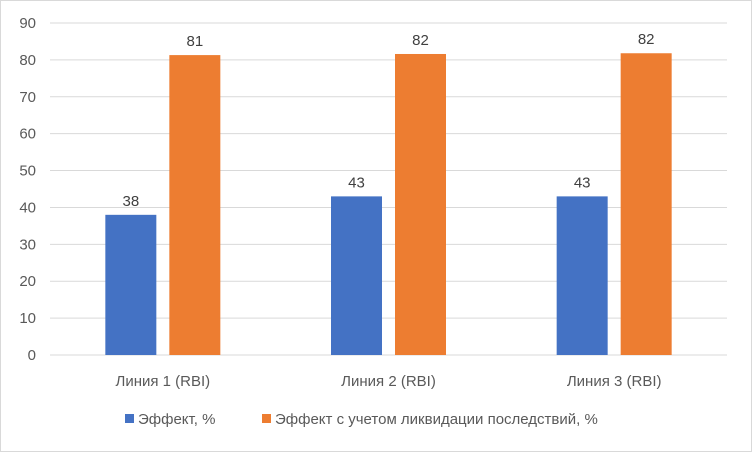 This screenshot has height=452, width=752. What do you see at coordinates (27, 318) in the screenshot?
I see `y-tick-label: 10` at bounding box center [27, 318].